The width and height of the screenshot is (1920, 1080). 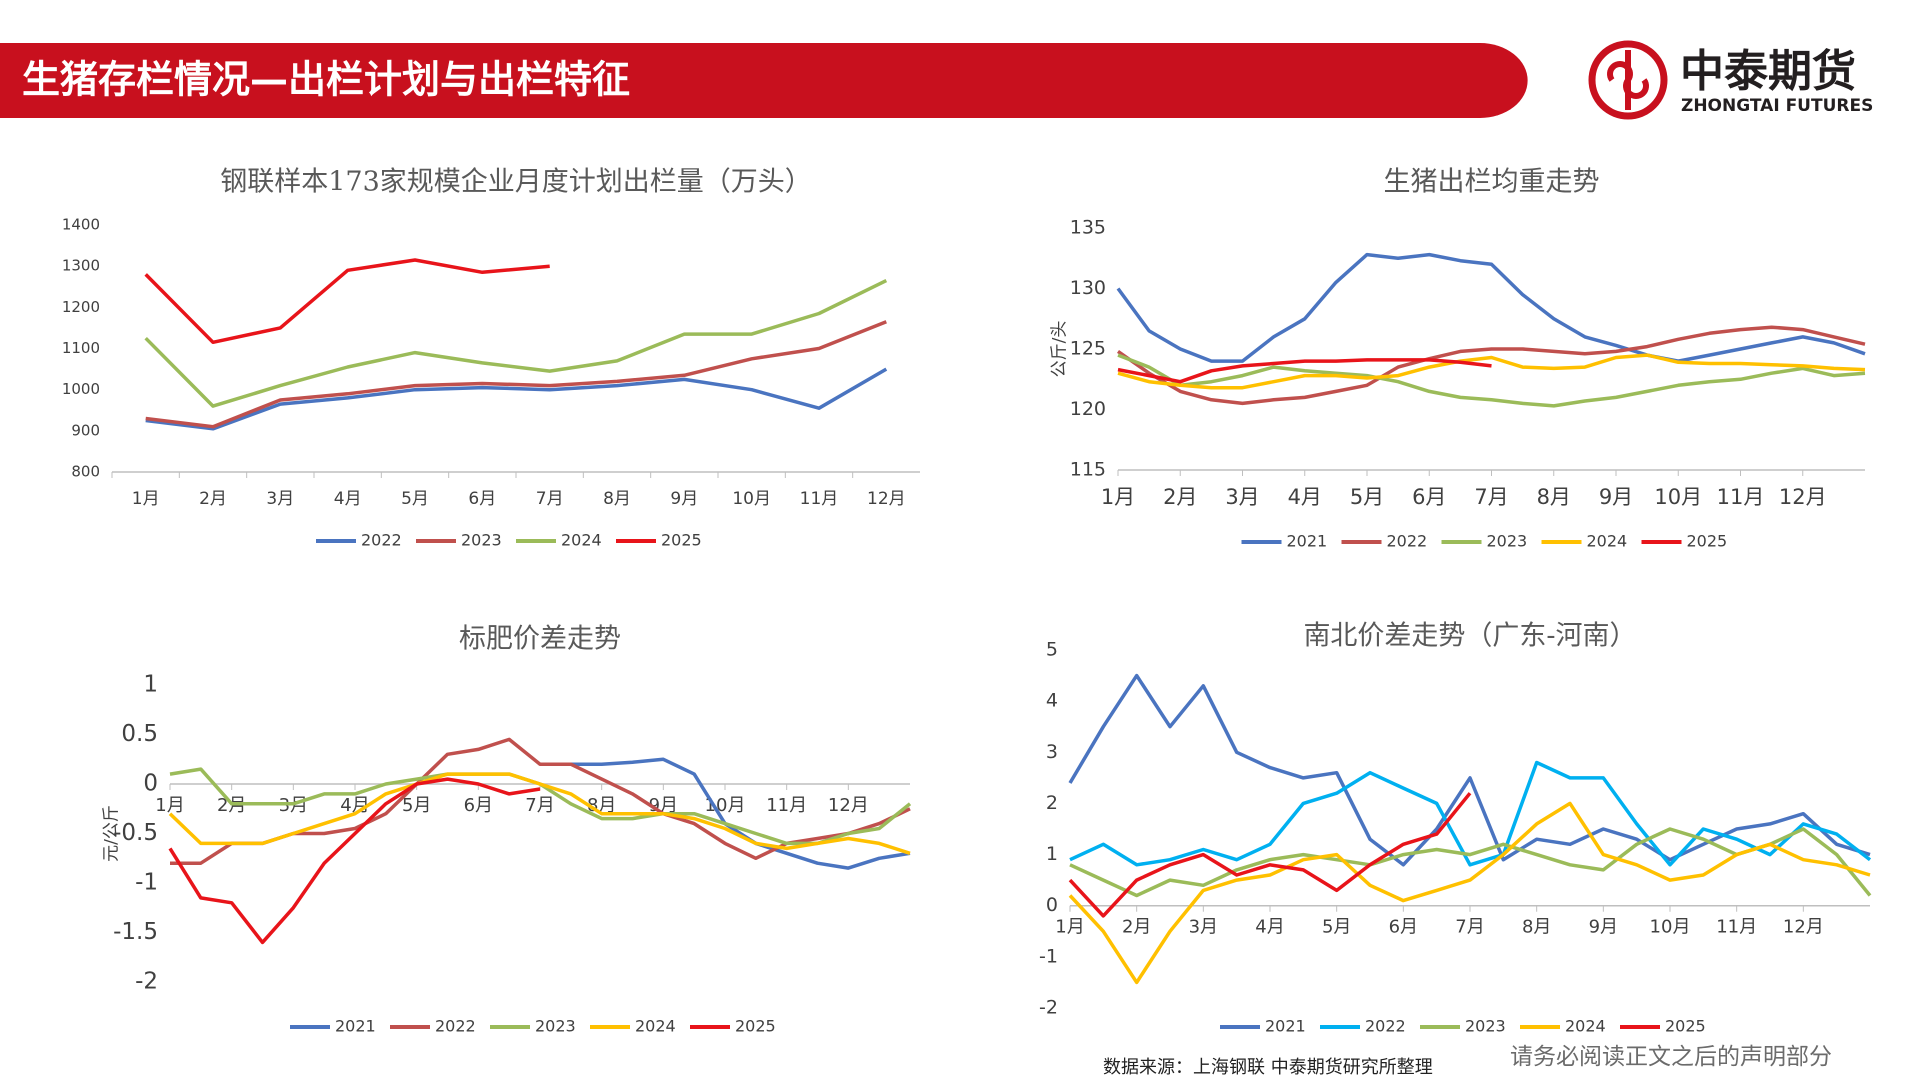 I want to click on y-tick-label: 0.5, so click(x=139, y=734).